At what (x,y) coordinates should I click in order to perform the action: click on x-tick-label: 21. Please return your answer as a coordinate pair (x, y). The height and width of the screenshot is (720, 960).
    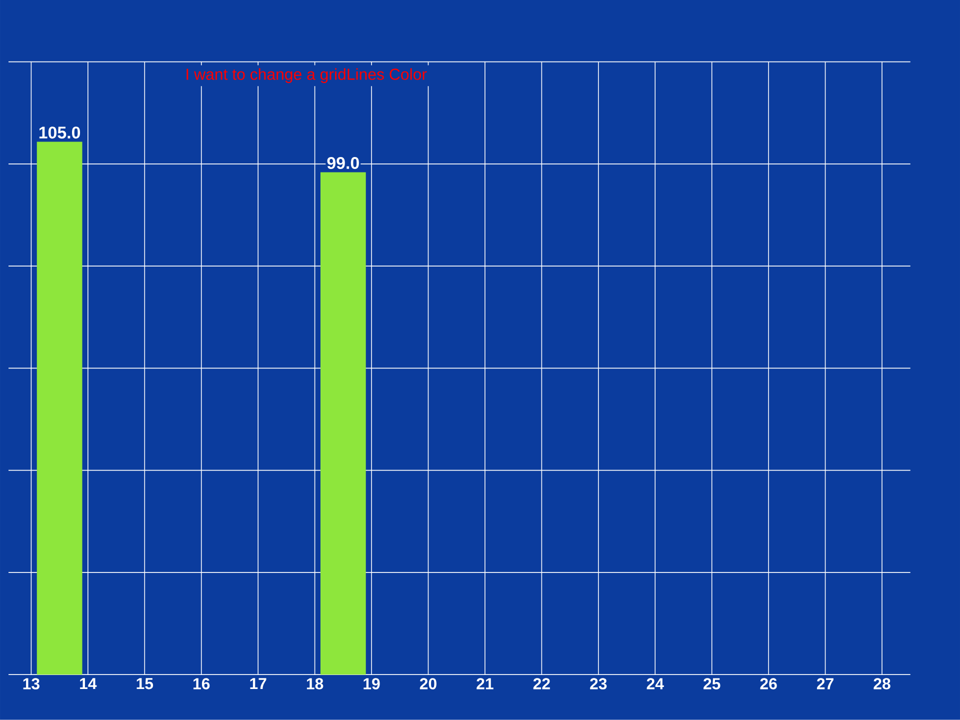
    Looking at the image, I should click on (485, 684).